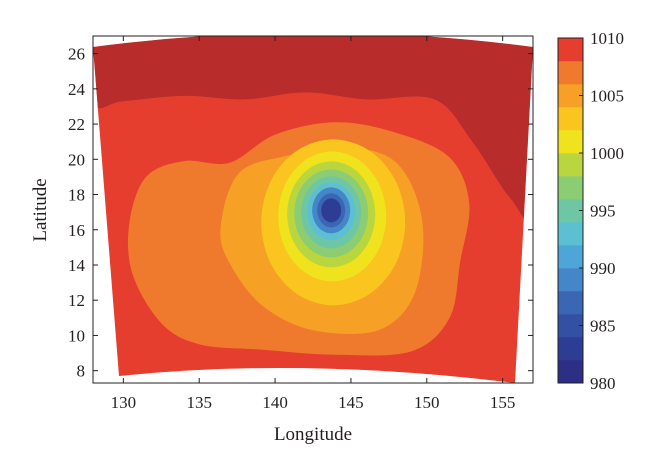 The height and width of the screenshot is (476, 660). I want to click on y-tick-label-12: 12, so click(76, 300).